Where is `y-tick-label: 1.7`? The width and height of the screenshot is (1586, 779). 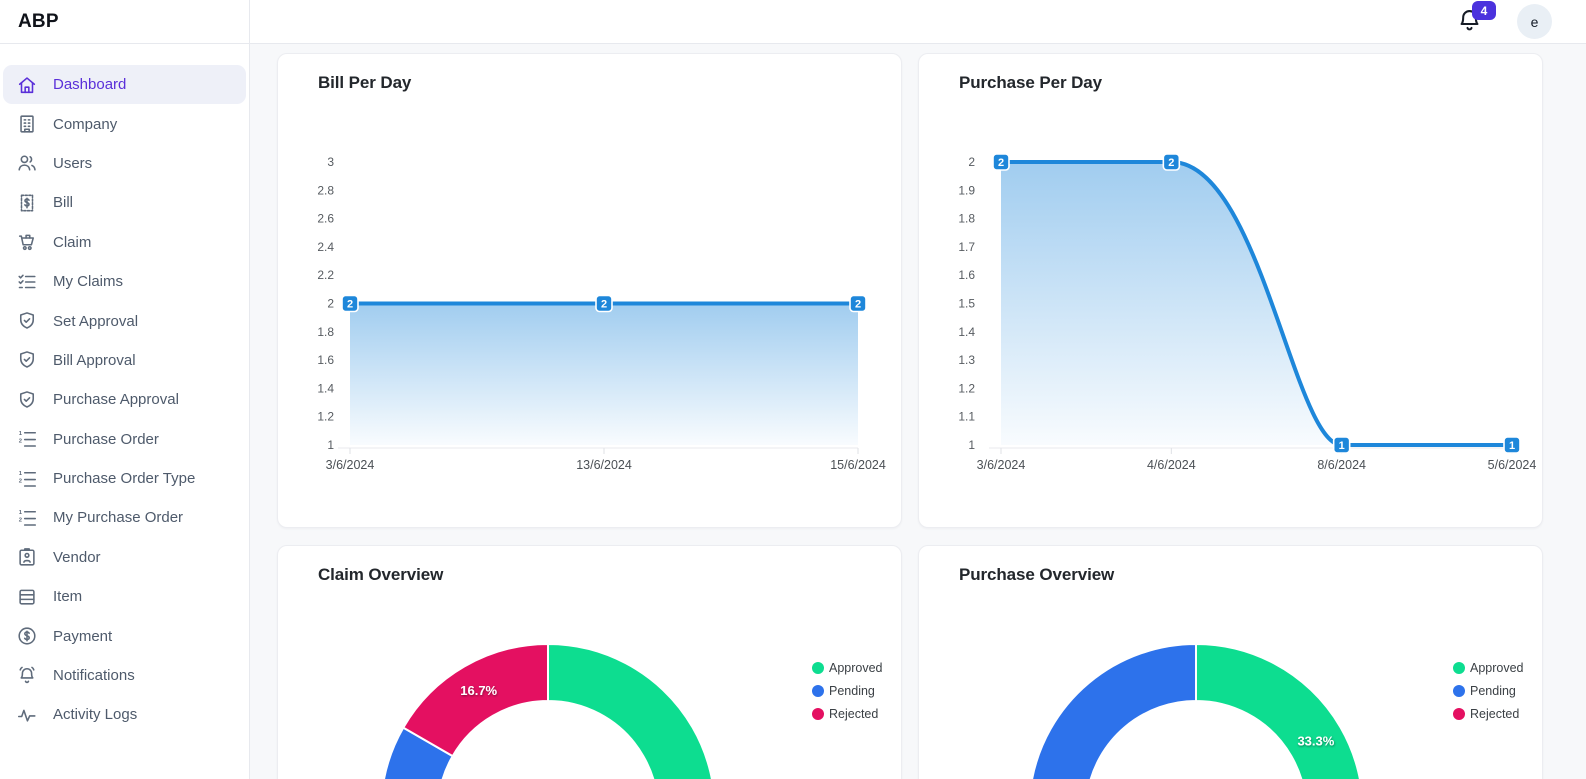
y-tick-label: 1.7 is located at coordinates (966, 247).